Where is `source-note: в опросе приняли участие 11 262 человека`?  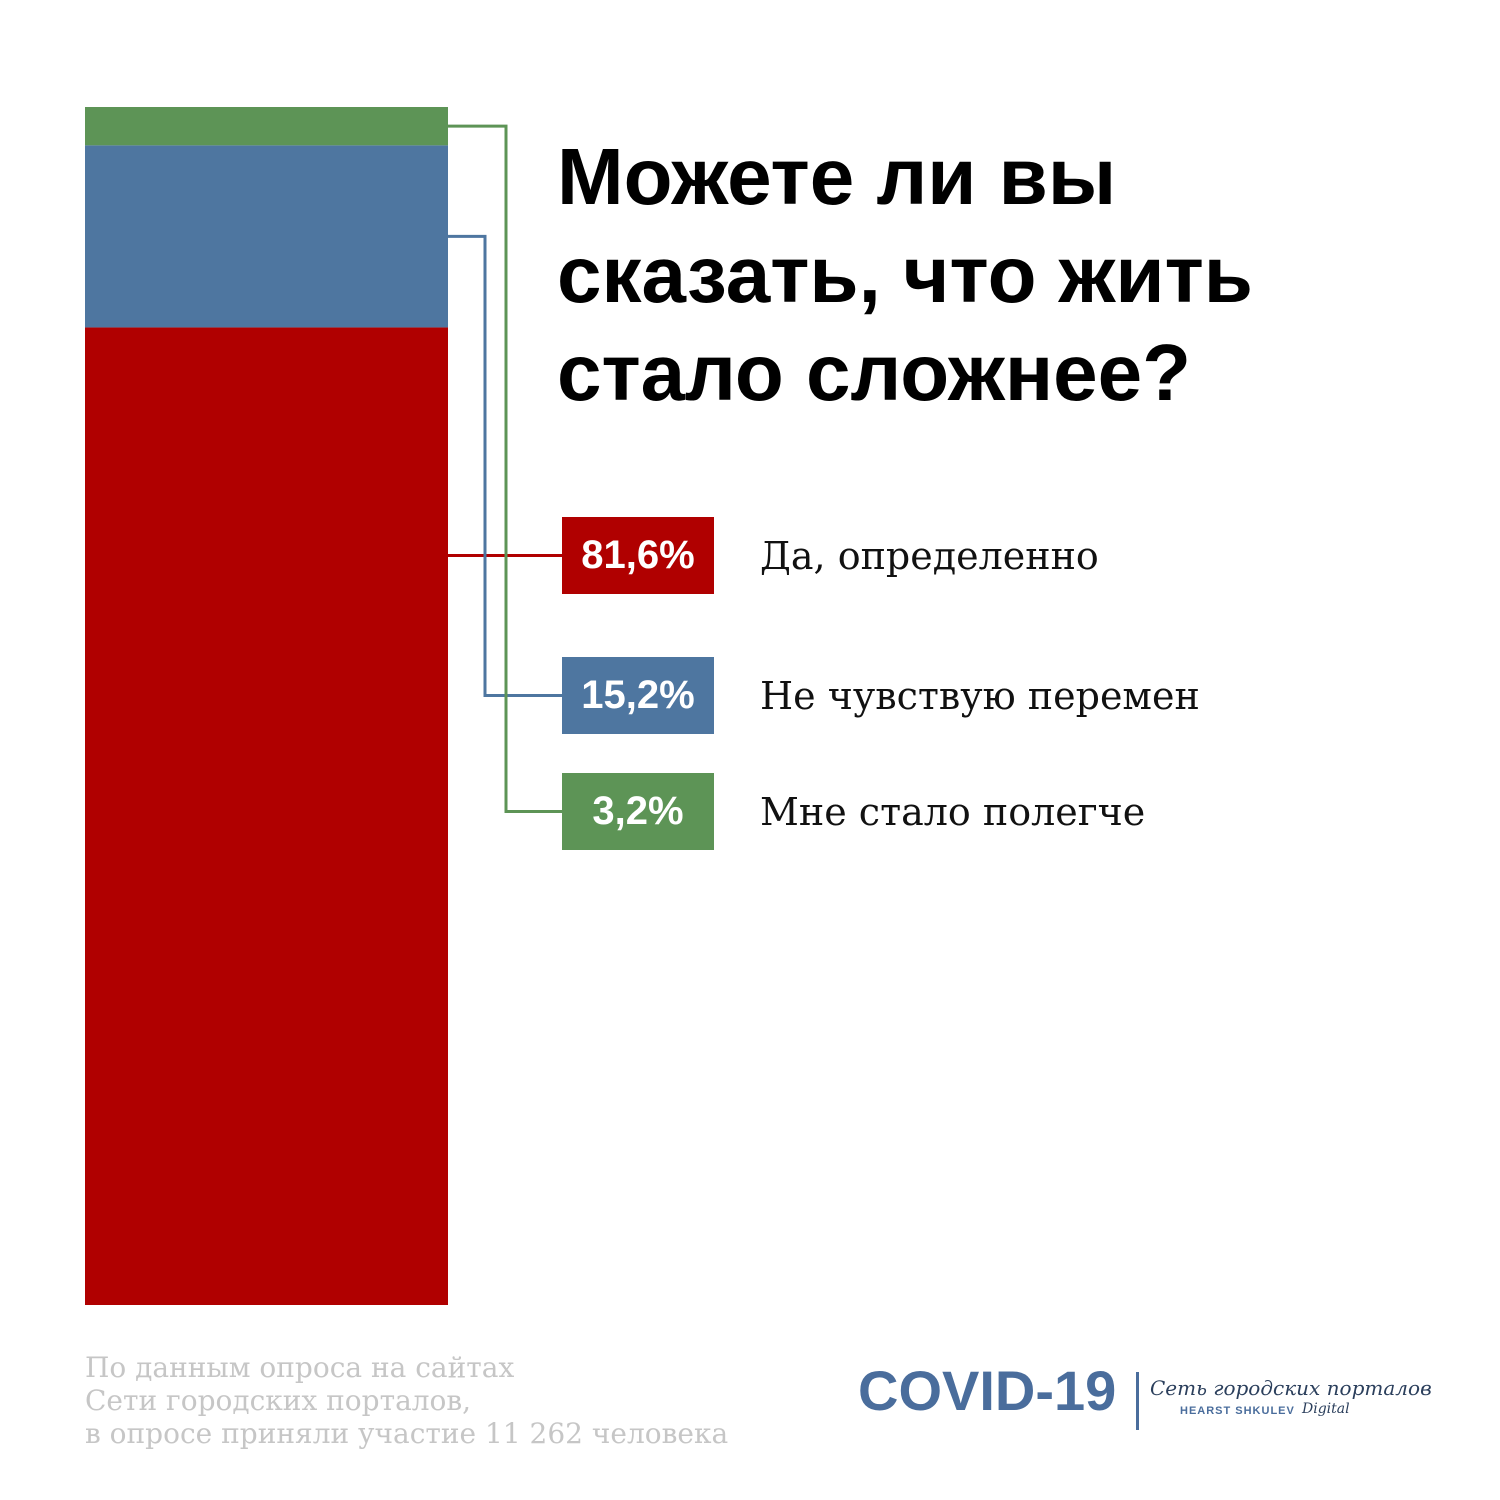
source-note: в опросе приняли участие 11 262 человека is located at coordinates (407, 1433).